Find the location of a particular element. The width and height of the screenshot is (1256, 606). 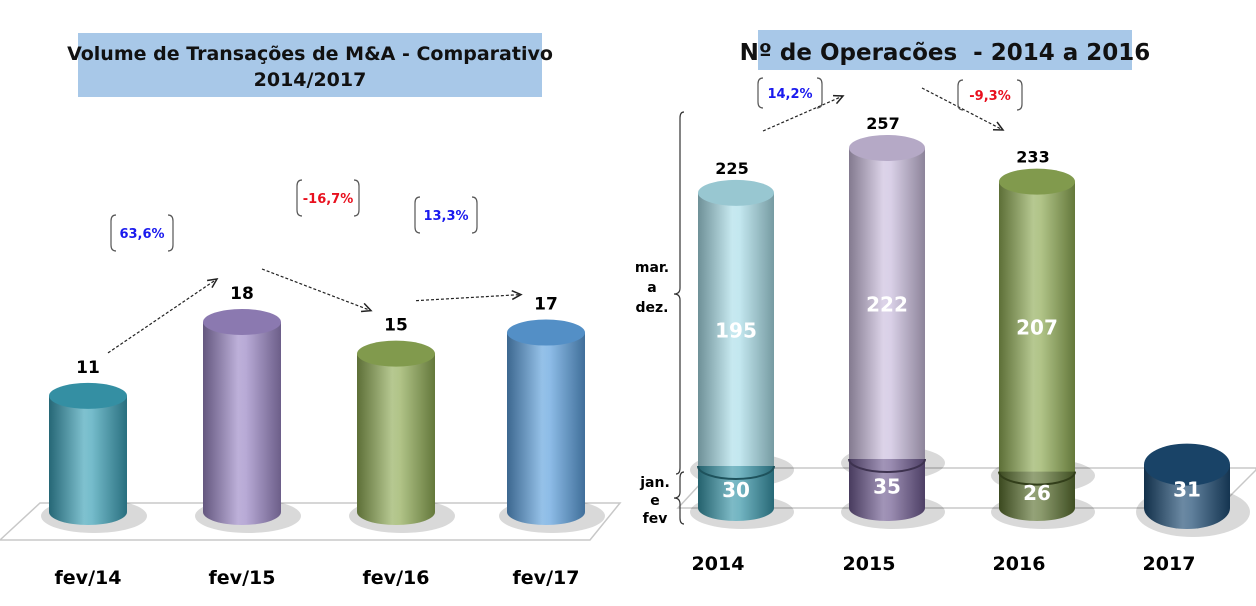

bar-fev/16-top is located at coordinates (396, 353).